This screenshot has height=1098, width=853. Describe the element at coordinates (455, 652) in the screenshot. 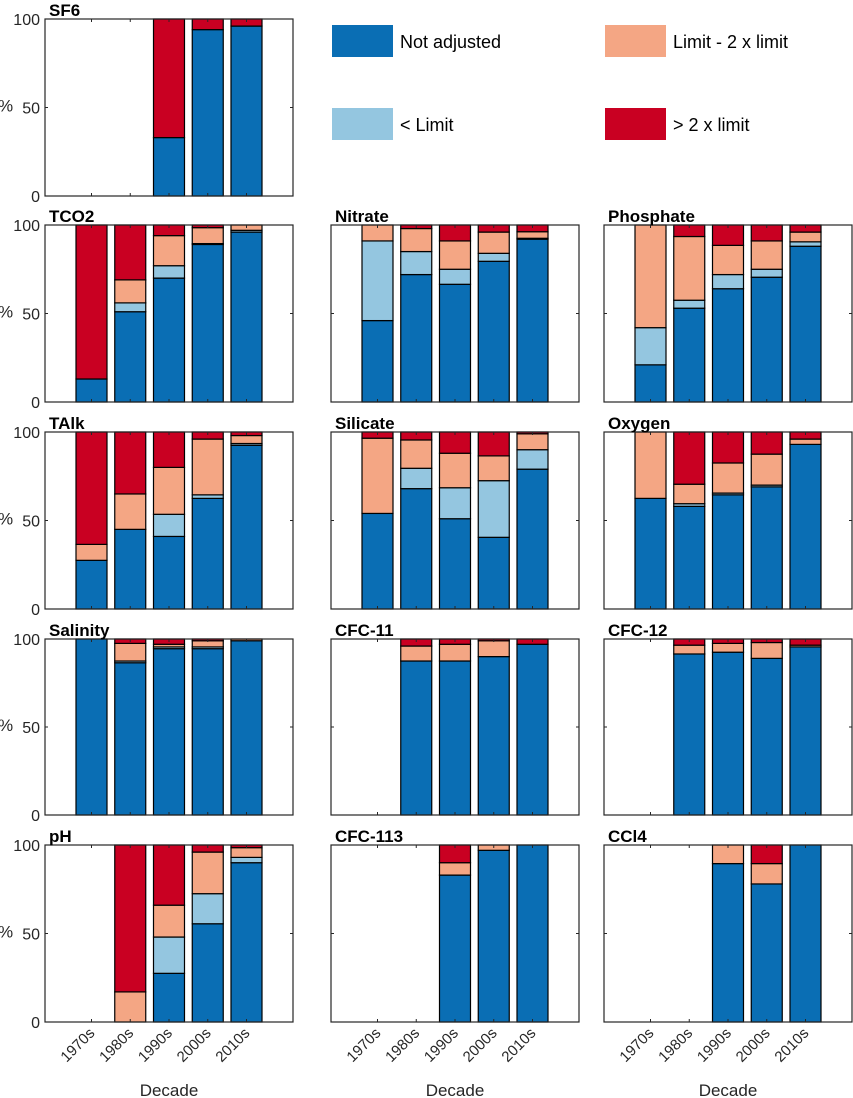

I see `bar-cfc-11-1990s-limit-2-x-limit` at that location.